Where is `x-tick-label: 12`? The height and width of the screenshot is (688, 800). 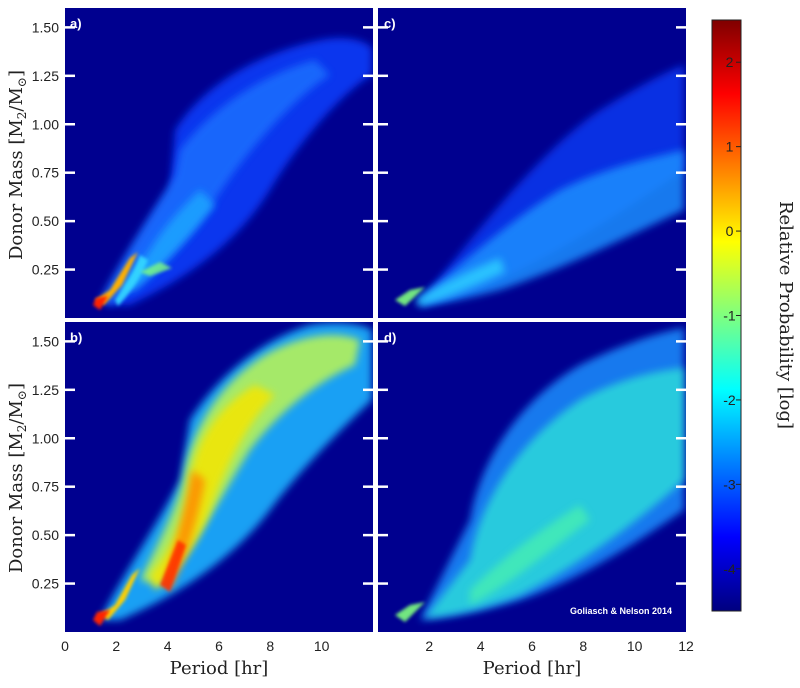 x-tick-label: 12 is located at coordinates (686, 646).